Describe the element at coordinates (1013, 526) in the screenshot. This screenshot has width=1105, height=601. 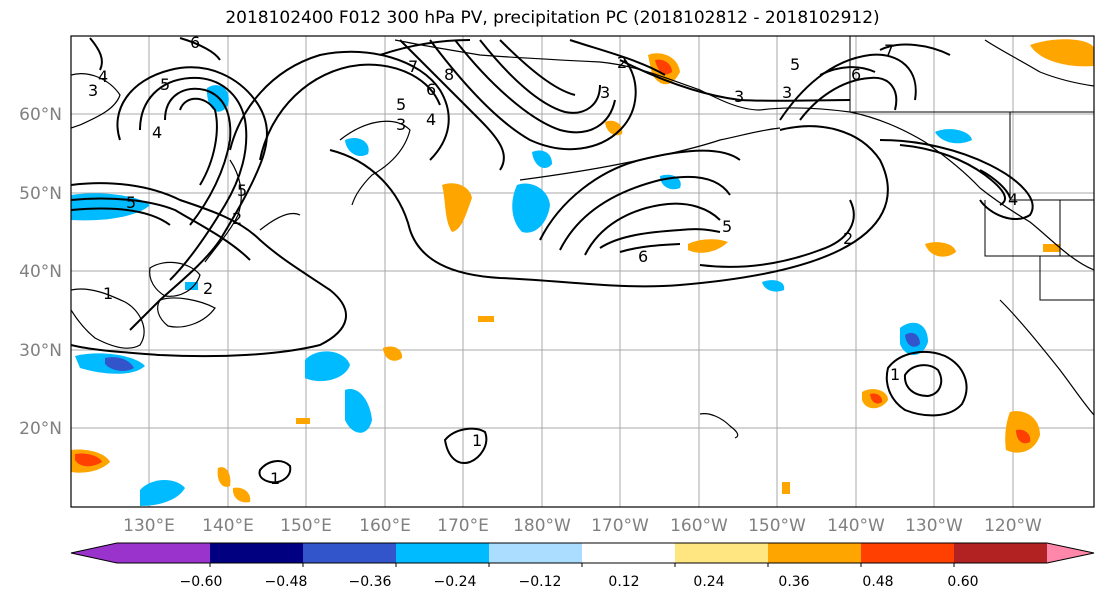
I see `lon-label: 120°W` at that location.